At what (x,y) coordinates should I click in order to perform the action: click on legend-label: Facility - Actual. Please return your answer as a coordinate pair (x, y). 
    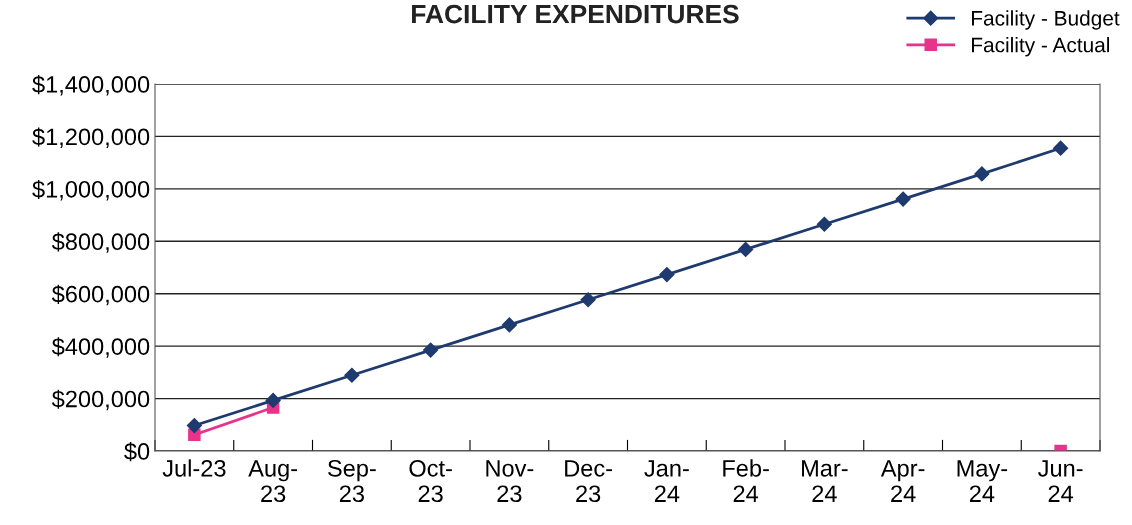
    Looking at the image, I should click on (1041, 47).